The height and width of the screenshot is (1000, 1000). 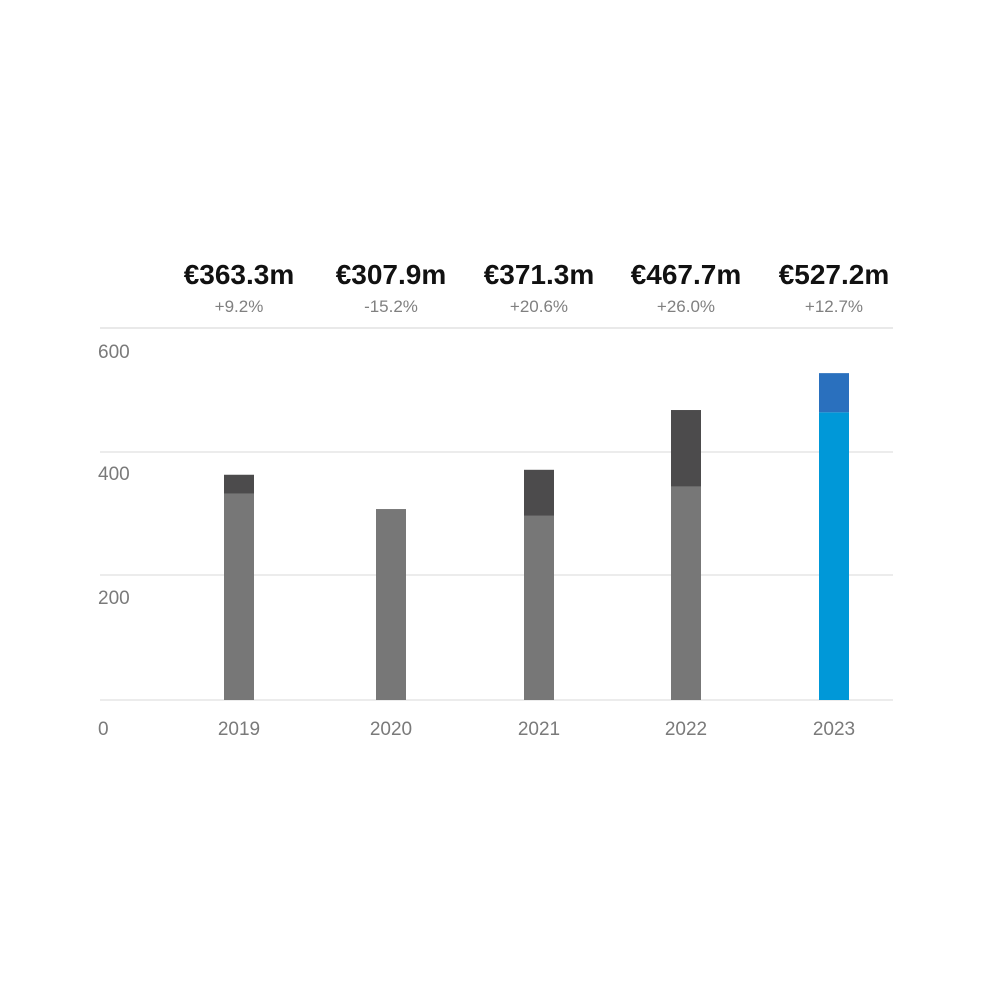 What do you see at coordinates (686, 306) in the screenshot?
I see `change-label-2022: +26.0%` at bounding box center [686, 306].